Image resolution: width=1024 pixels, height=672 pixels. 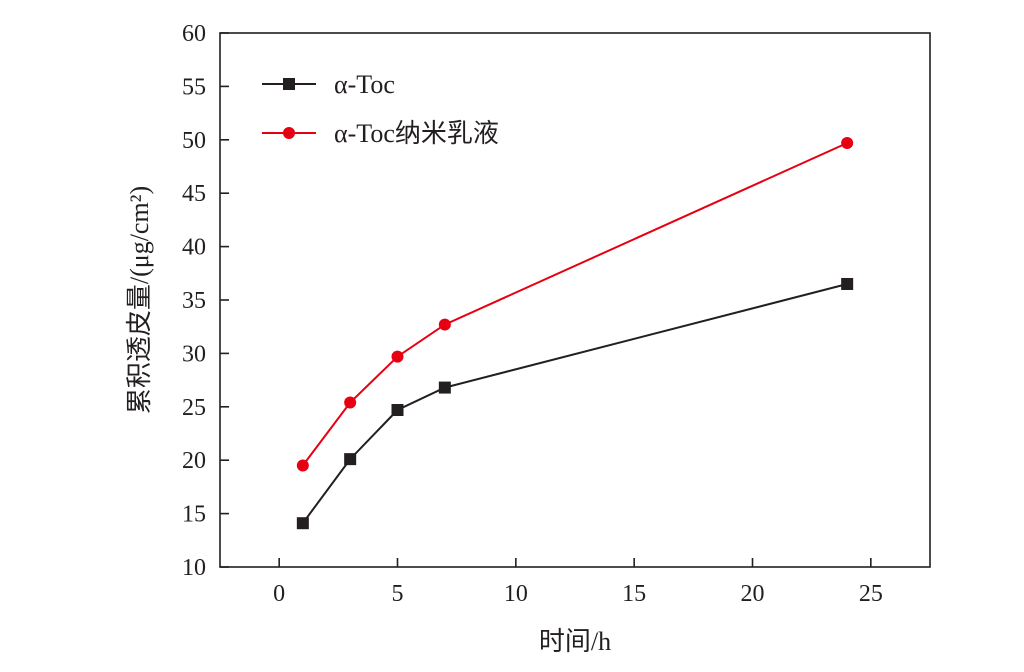 I want to click on legend: α-Toc α-Toc纳米乳液, so click(x=380, y=109).